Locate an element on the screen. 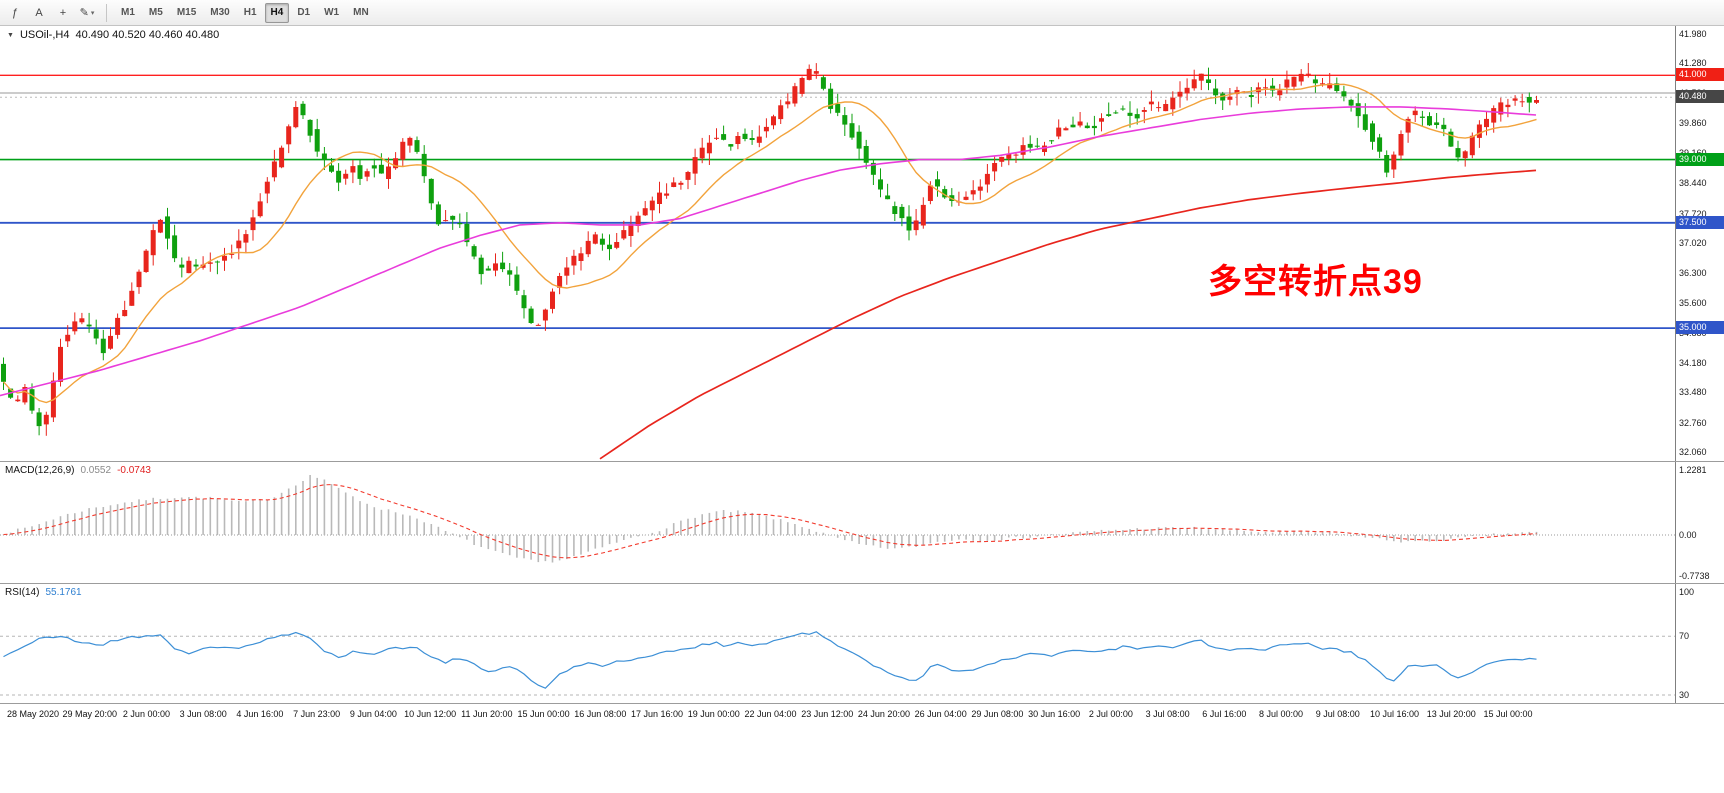  symbol-period-label: USOil-,H4 is located at coordinates (44, 35).